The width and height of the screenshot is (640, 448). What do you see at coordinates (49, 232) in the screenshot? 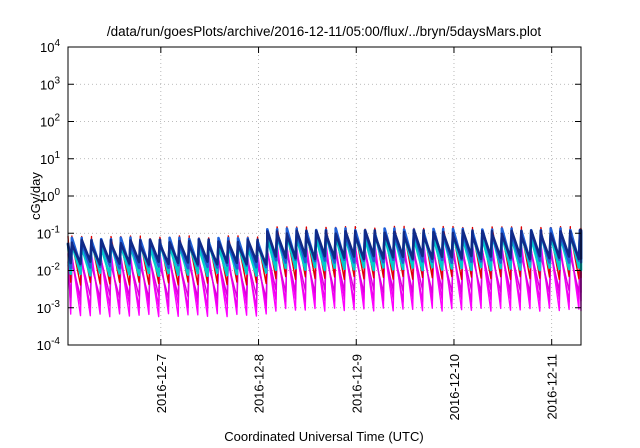
I see `y-tick-label: 10⁻¹` at bounding box center [49, 232].